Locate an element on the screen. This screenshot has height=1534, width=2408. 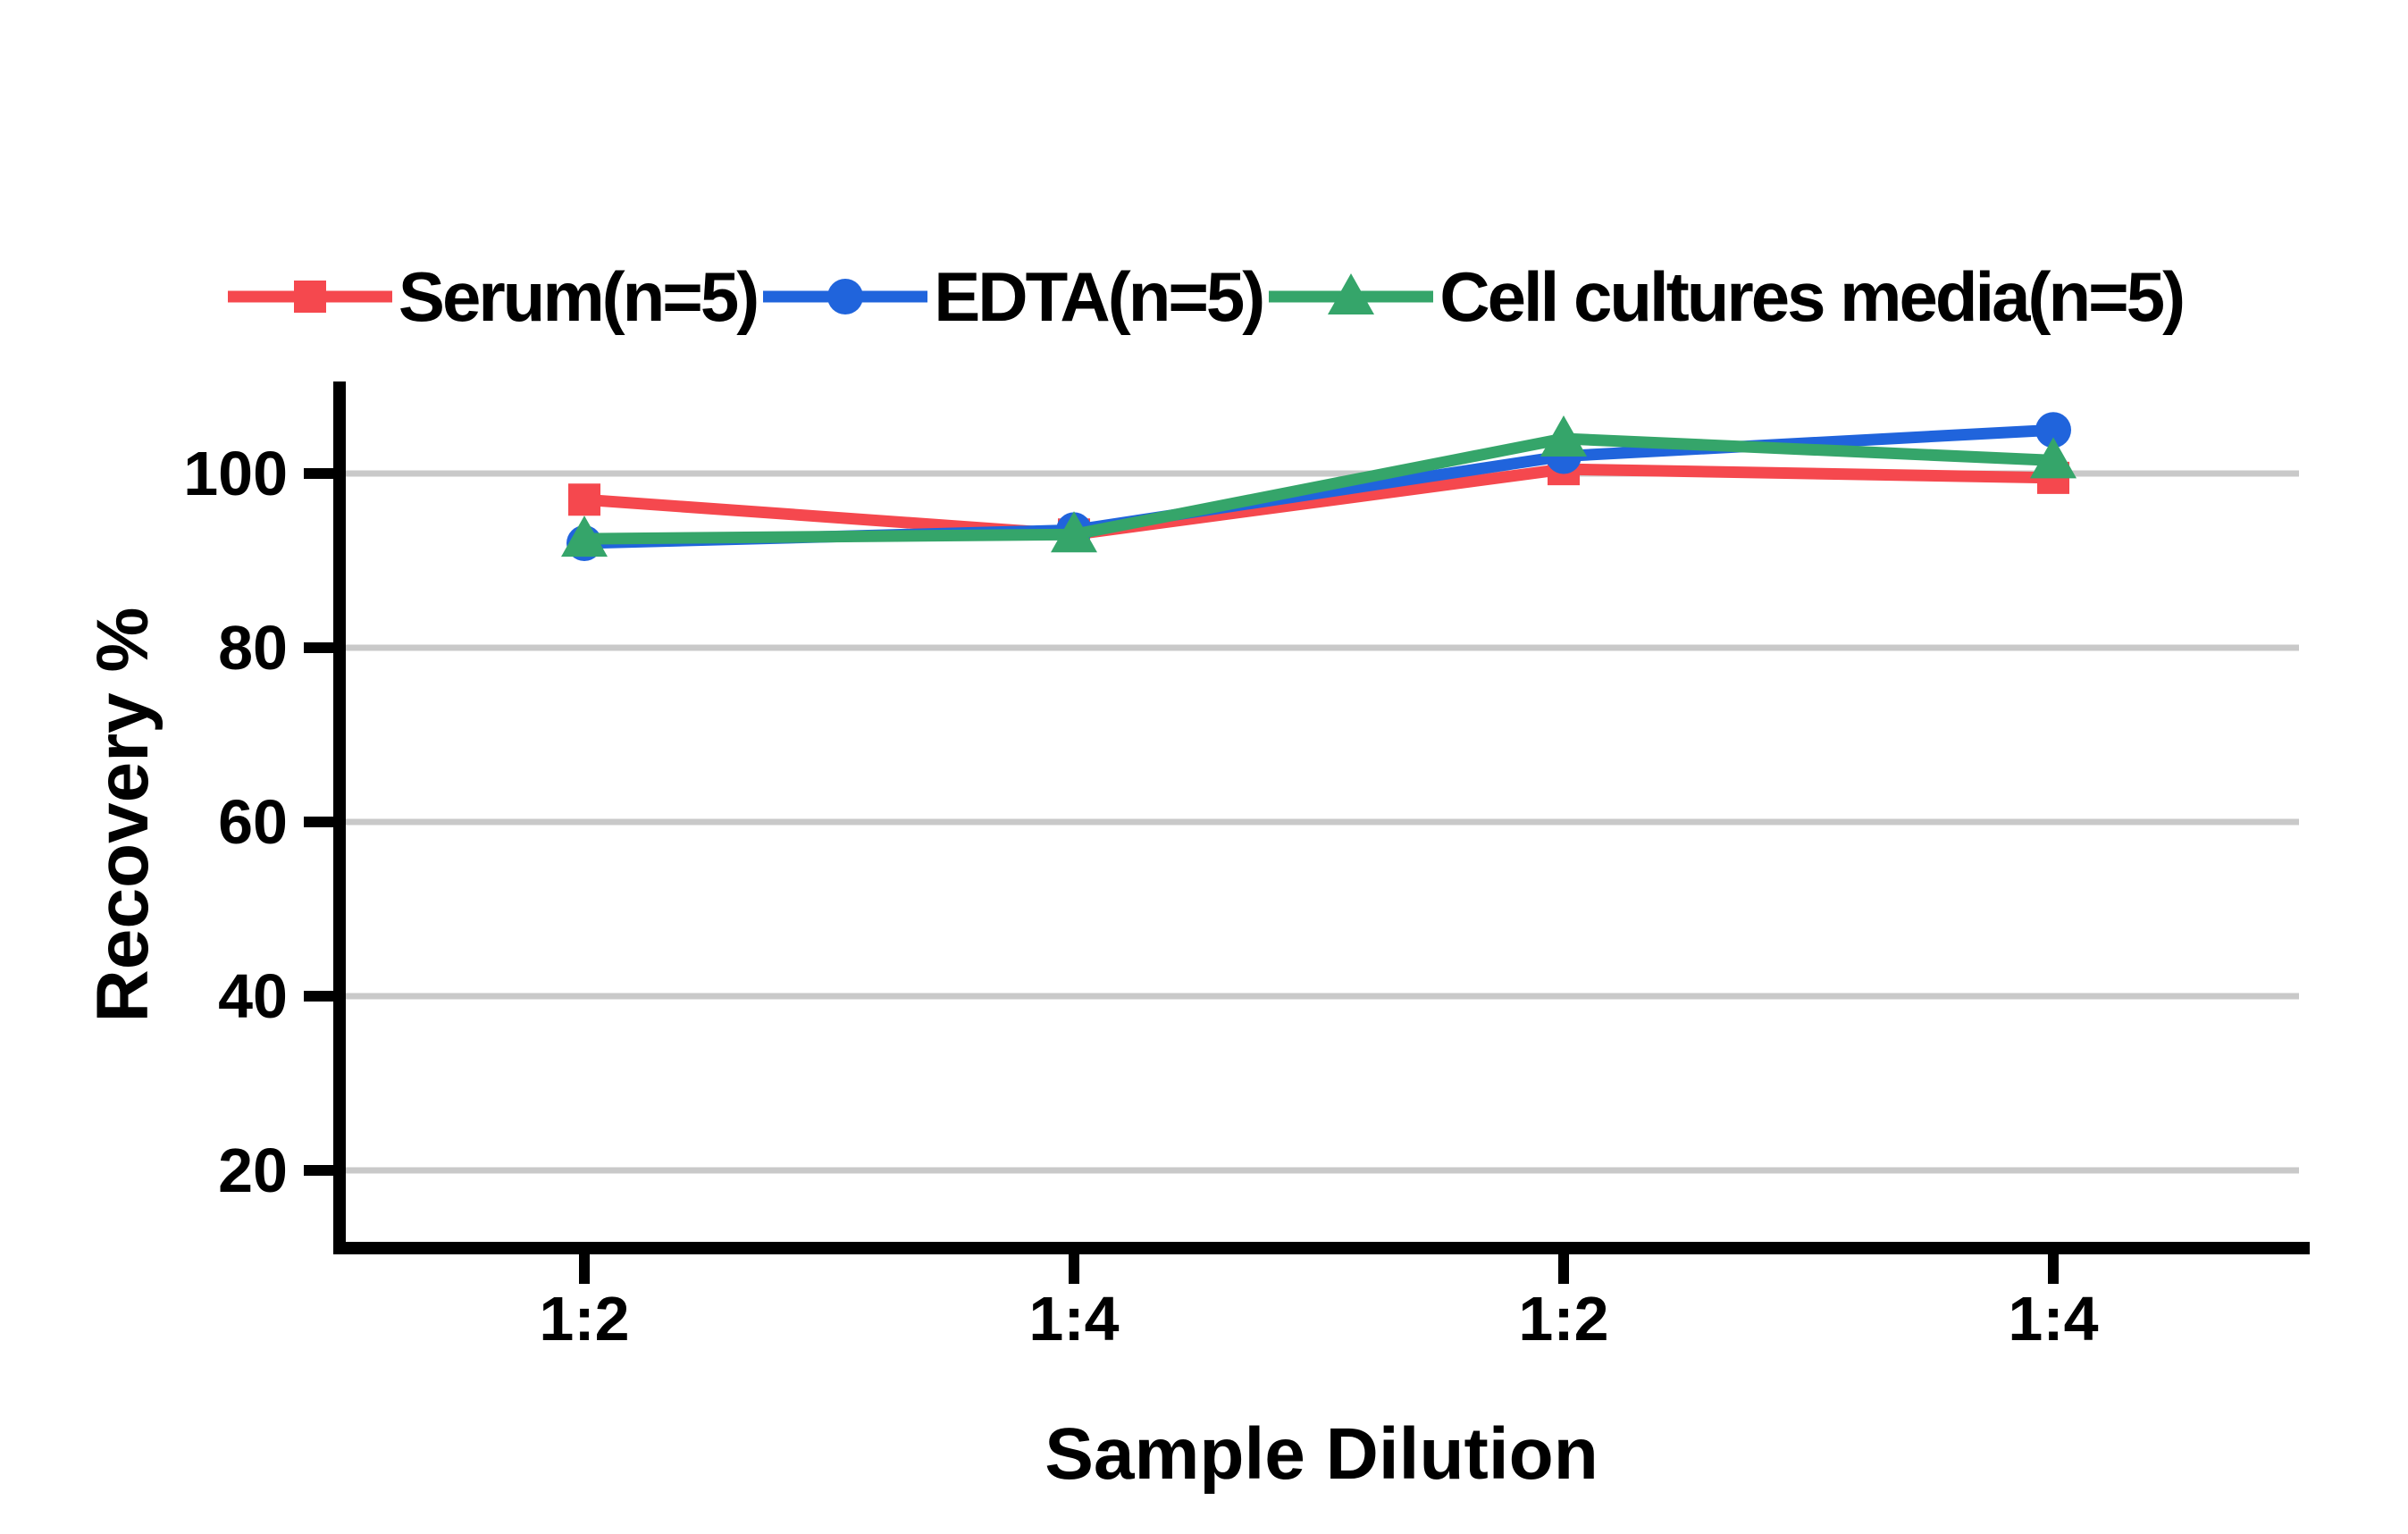
x-tick-label-2: 1:2 is located at coordinates (1563, 1319).